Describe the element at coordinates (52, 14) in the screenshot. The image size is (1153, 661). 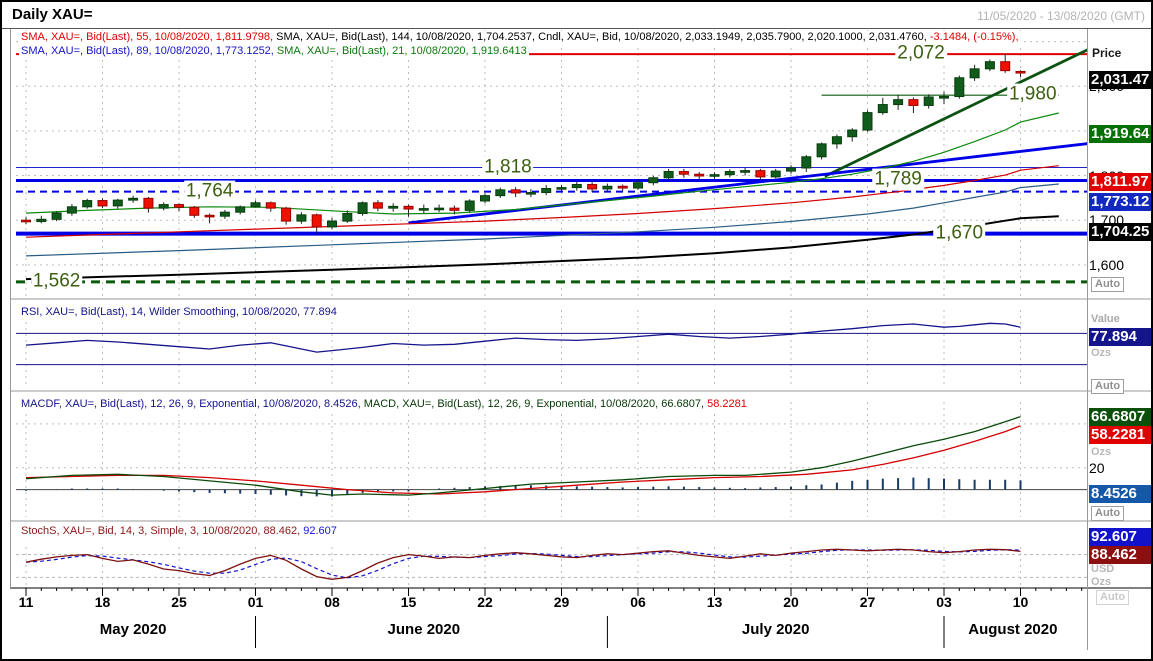
I see `chart-title: Daily XAU=` at that location.